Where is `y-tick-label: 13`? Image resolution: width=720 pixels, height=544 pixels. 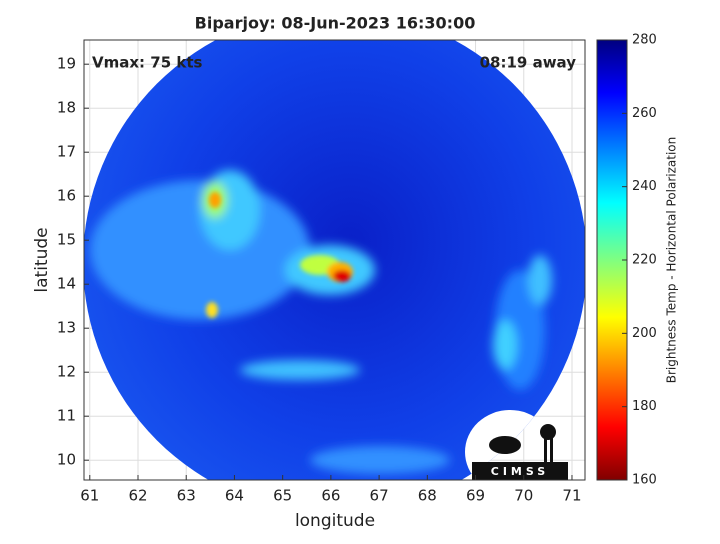 y-tick-label: 13 is located at coordinates (66, 328).